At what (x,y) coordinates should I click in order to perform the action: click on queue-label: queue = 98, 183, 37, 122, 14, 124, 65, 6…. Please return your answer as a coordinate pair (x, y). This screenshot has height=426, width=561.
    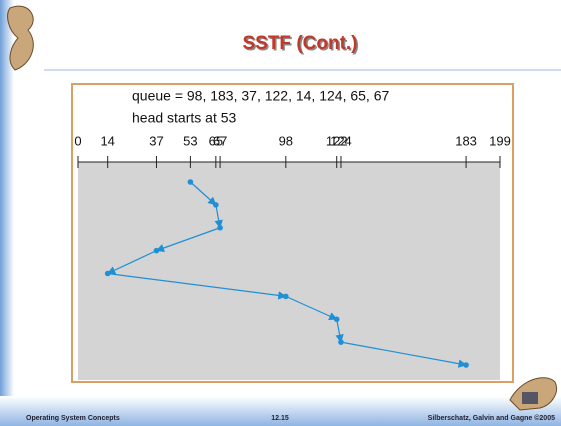
    Looking at the image, I should click on (260, 96).